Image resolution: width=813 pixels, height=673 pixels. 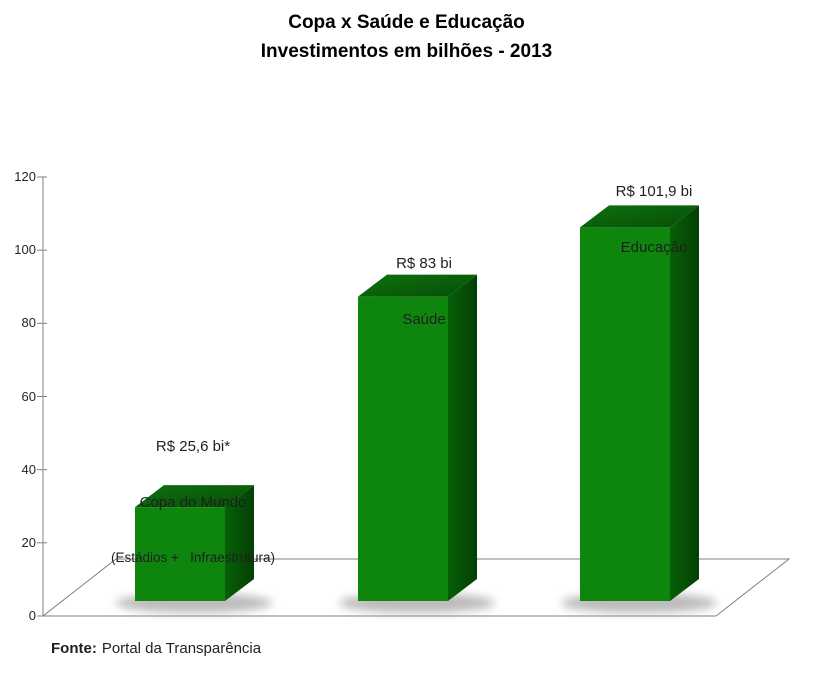 What do you see at coordinates (28, 469) in the screenshot?
I see `y-tick-label: 40` at bounding box center [28, 469].